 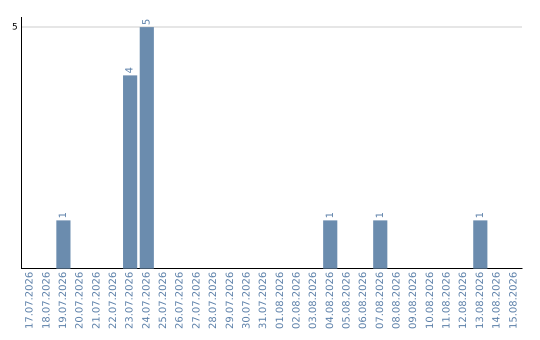 I want to click on x-tick-label: 11.08.2026, so click(x=447, y=301).